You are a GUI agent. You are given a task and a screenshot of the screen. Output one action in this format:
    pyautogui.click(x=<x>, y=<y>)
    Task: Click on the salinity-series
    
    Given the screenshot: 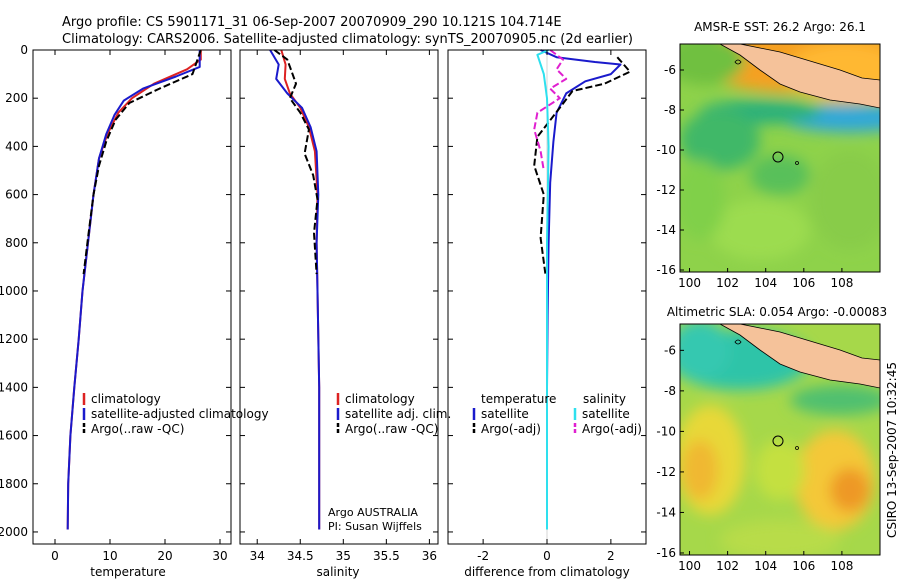 What is the action you would take?
    pyautogui.click(x=295, y=289)
    